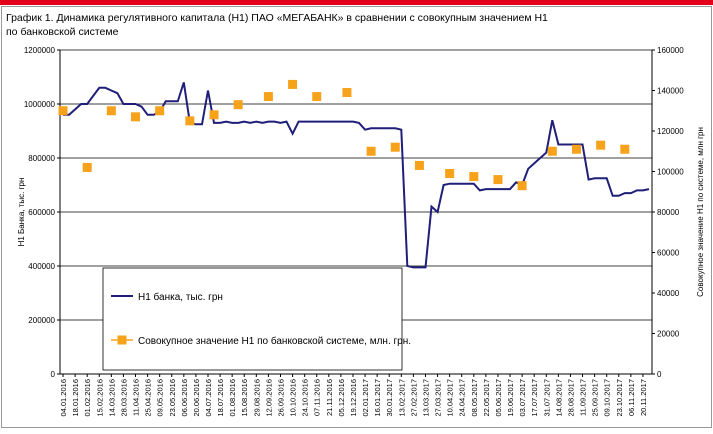  What do you see at coordinates (160, 398) in the screenshot?
I see `x-tick-label: 09.05.2016` at bounding box center [160, 398].